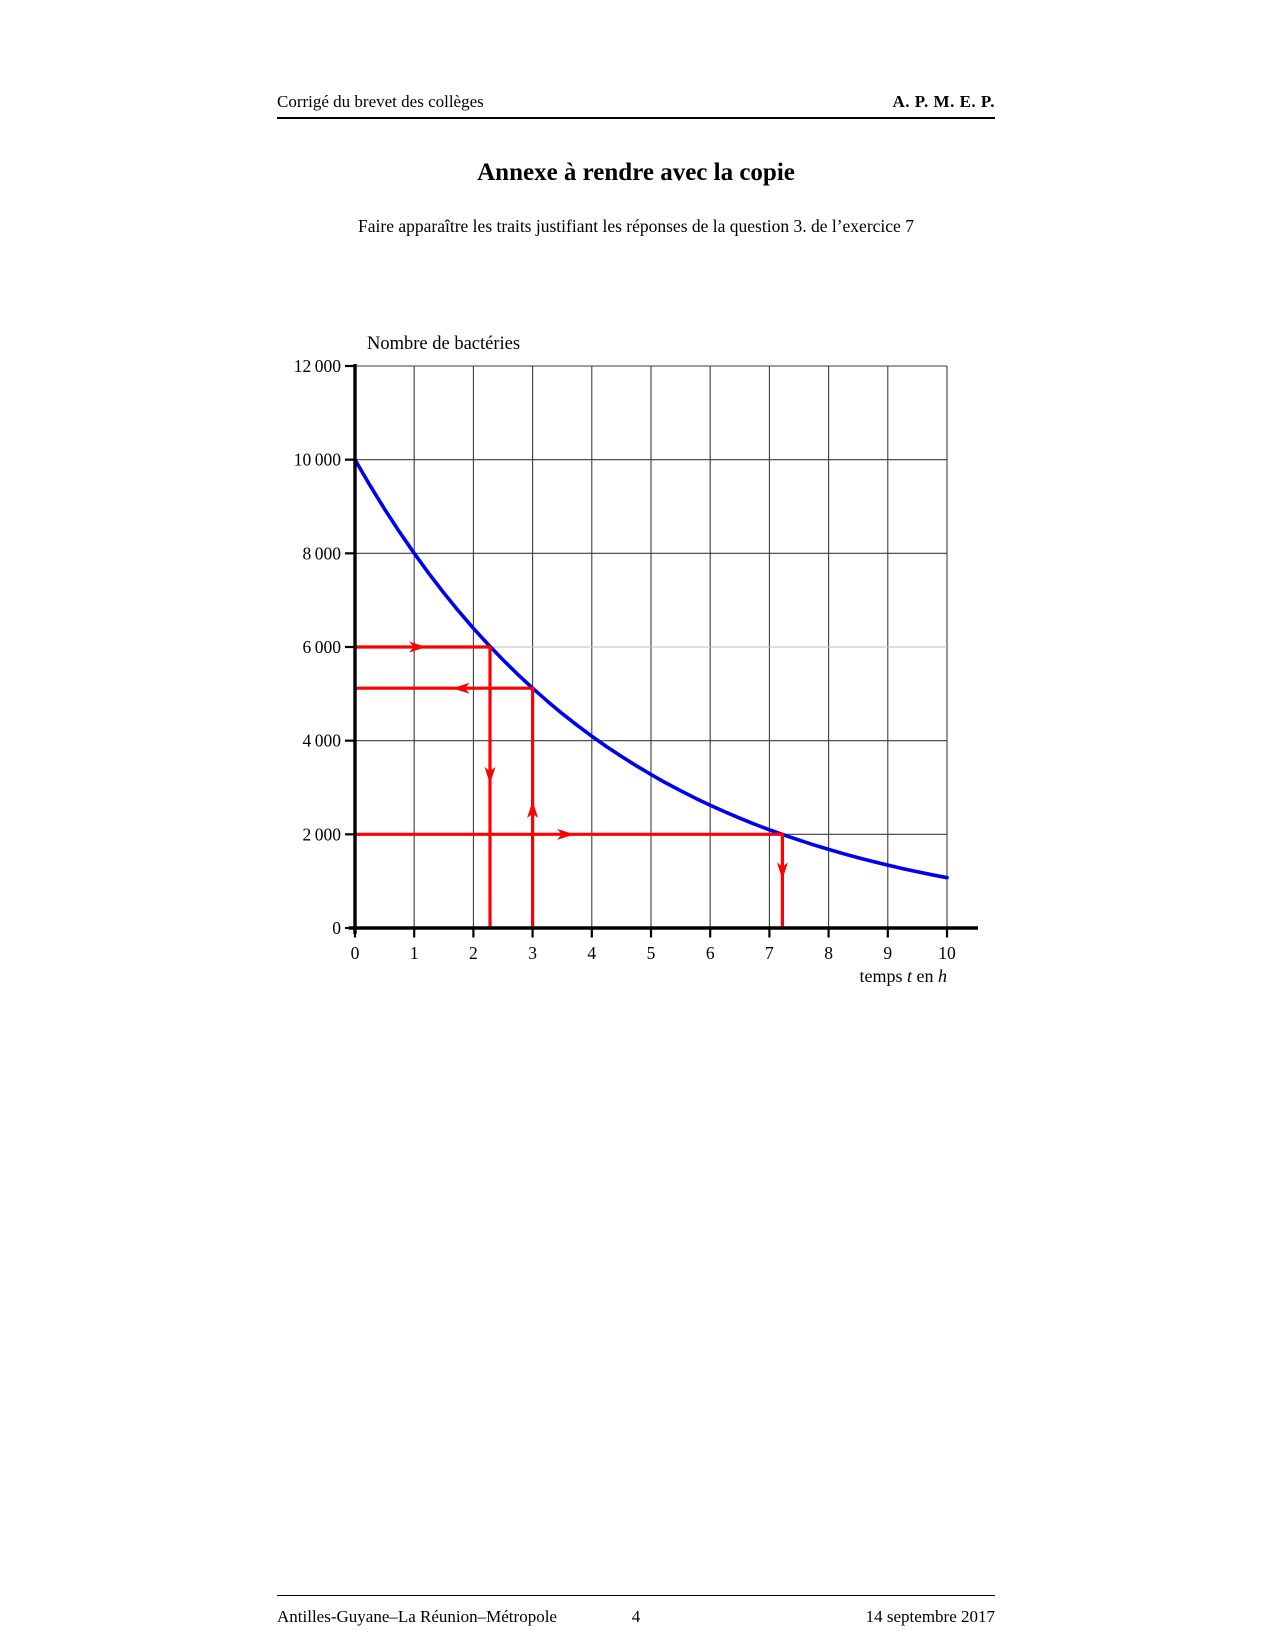  Describe the element at coordinates (651, 953) in the screenshot. I see `x-tick-label-5: 5` at that location.